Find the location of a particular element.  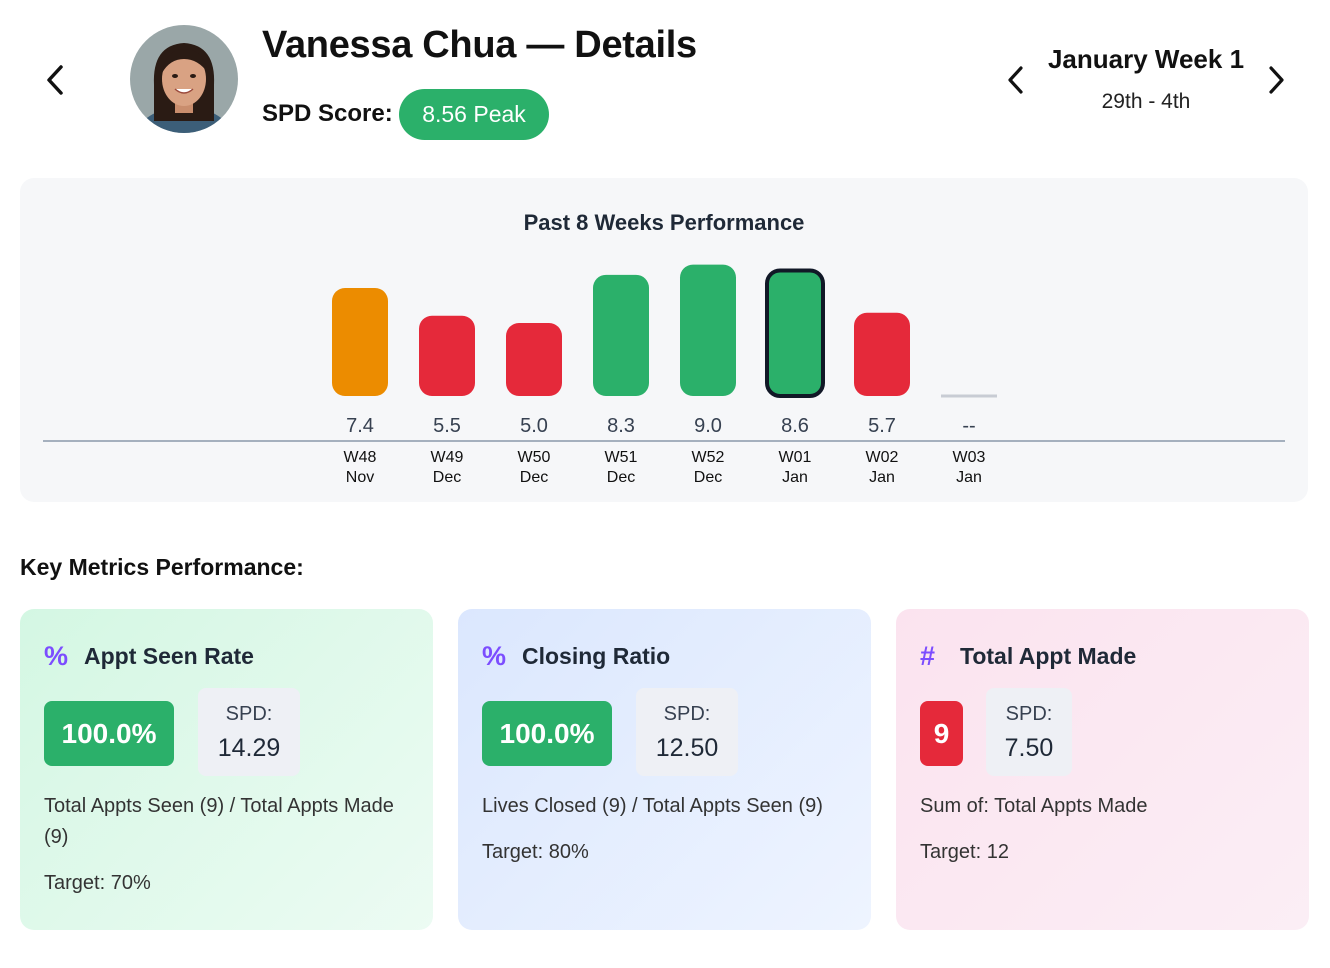

next-week-button is located at coordinates (1276, 80).